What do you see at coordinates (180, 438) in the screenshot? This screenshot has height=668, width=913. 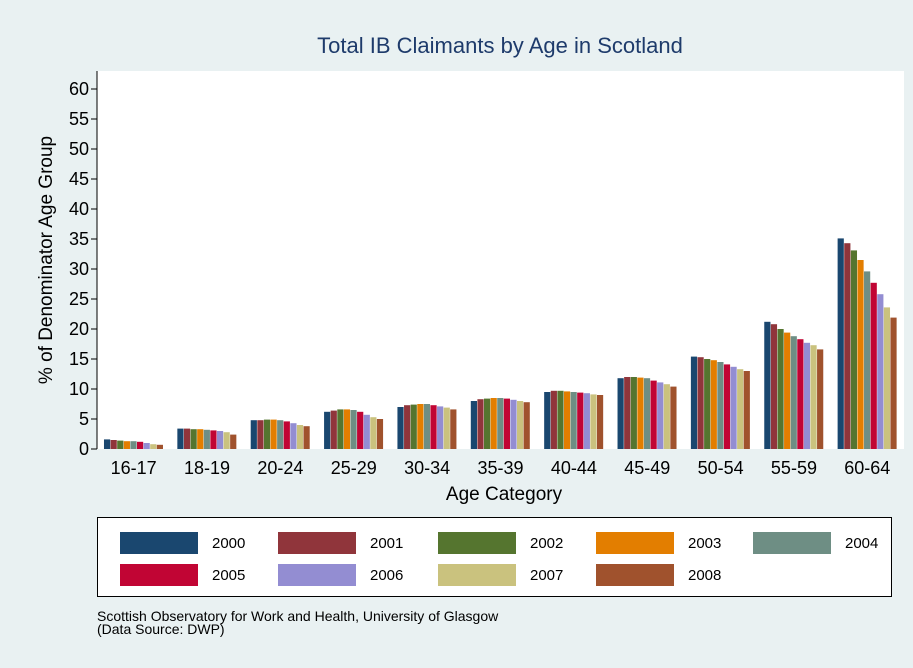 I see `bar-18-19-2000` at bounding box center [180, 438].